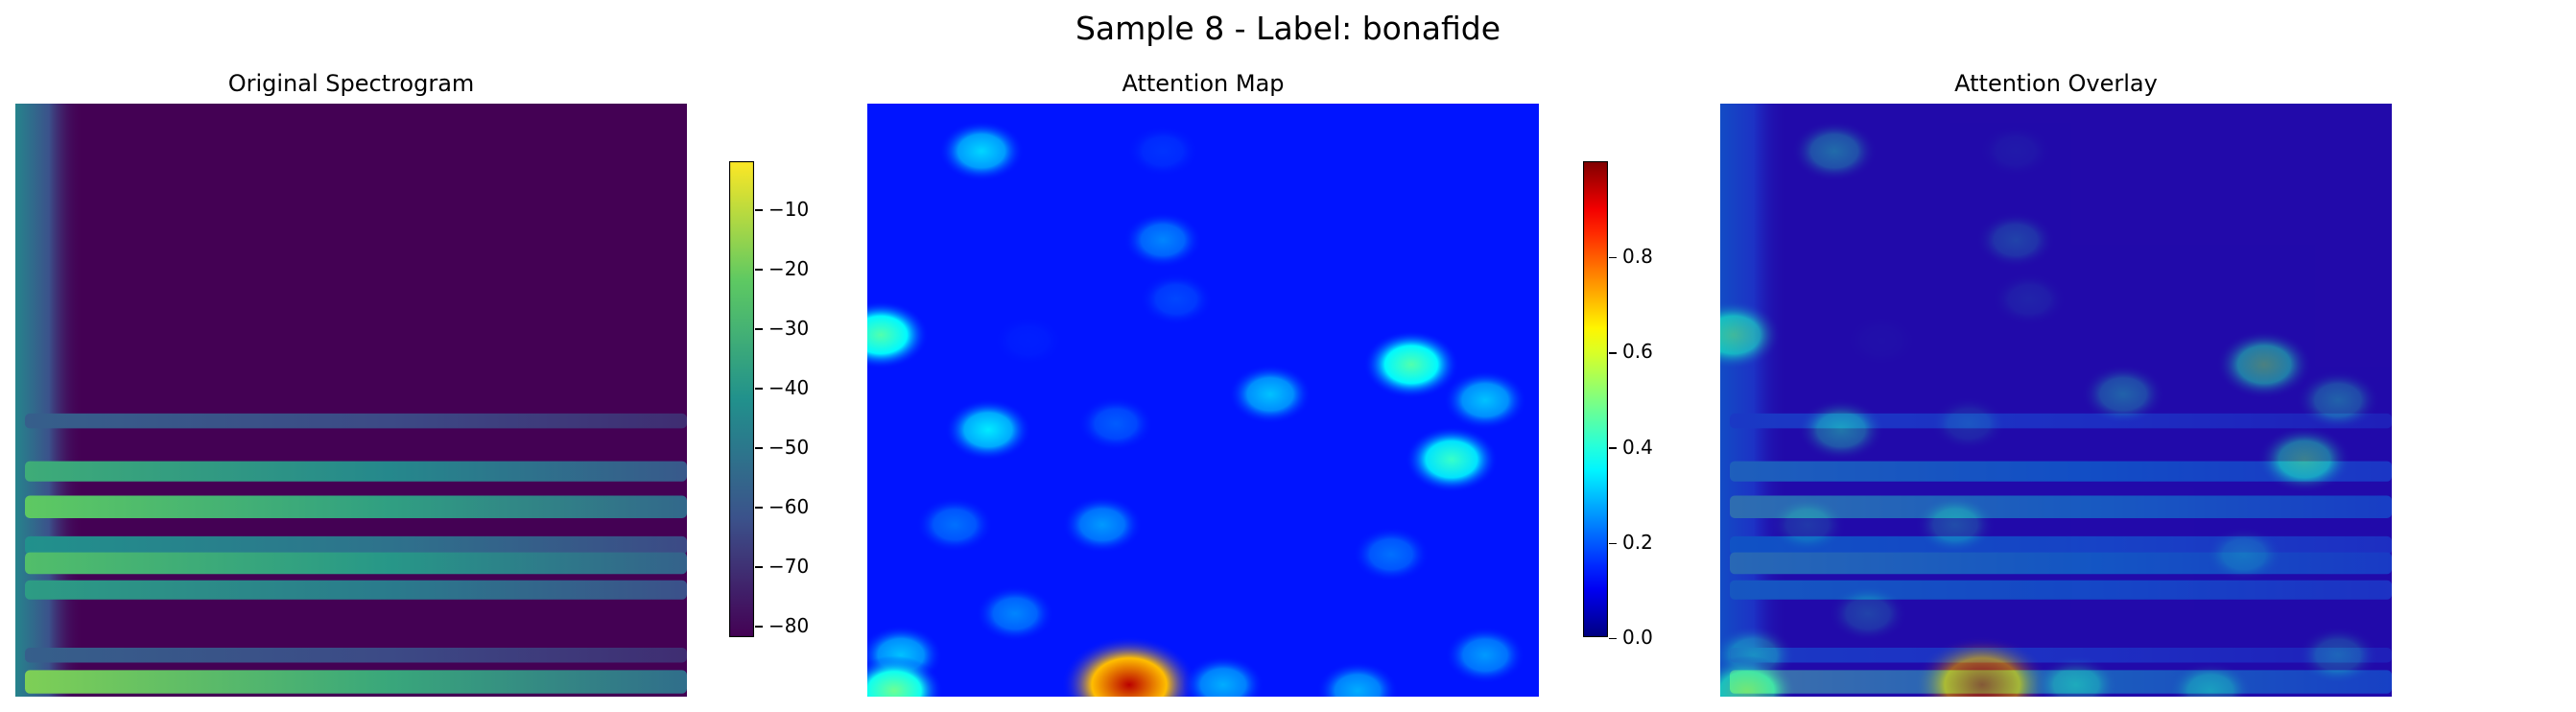  Describe the element at coordinates (1638, 447) in the screenshot. I see `tick-label: 0.4` at that location.